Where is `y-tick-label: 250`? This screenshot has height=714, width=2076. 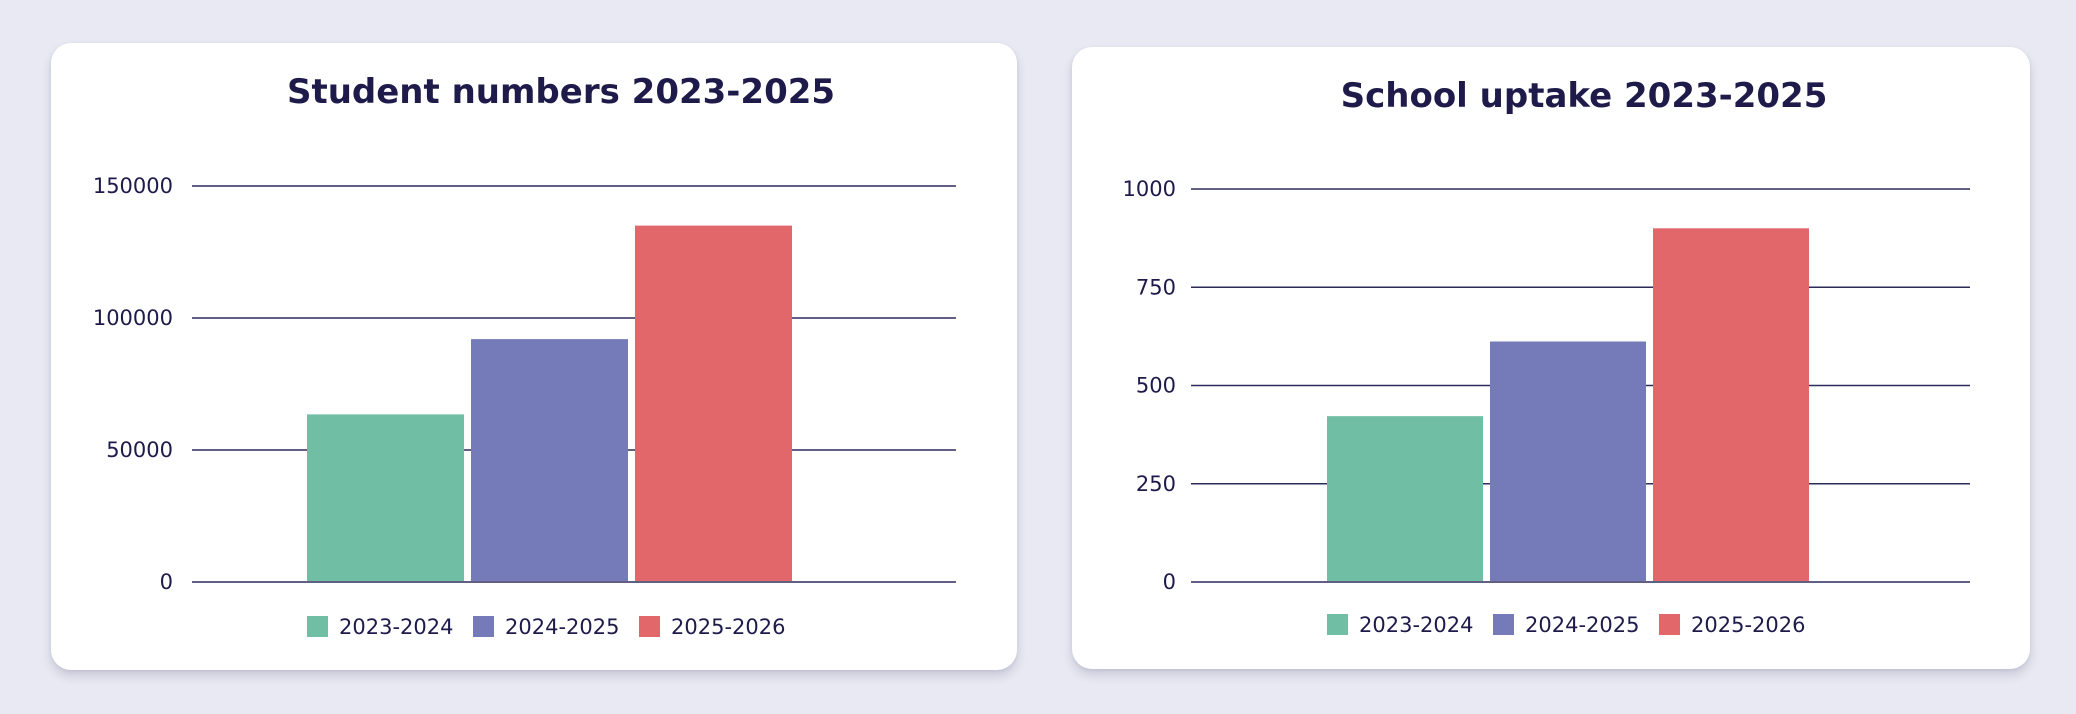 y-tick-label: 250 is located at coordinates (1156, 484).